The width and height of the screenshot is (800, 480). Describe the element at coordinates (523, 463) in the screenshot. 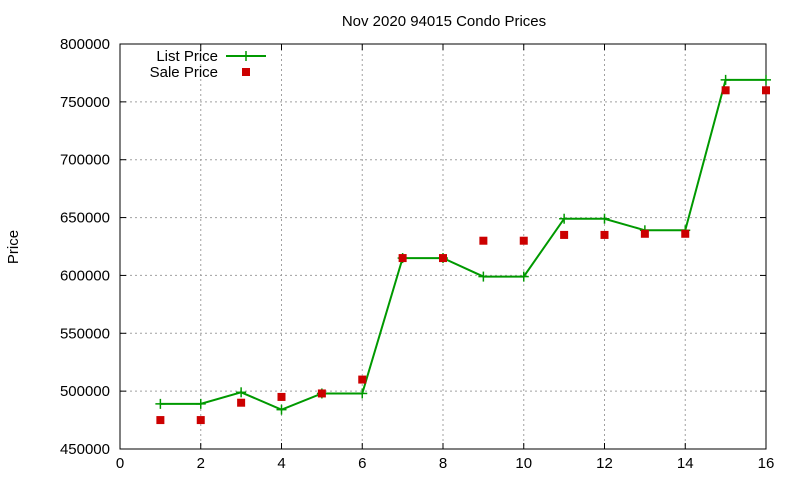

I see `x-tick-label: 10` at that location.